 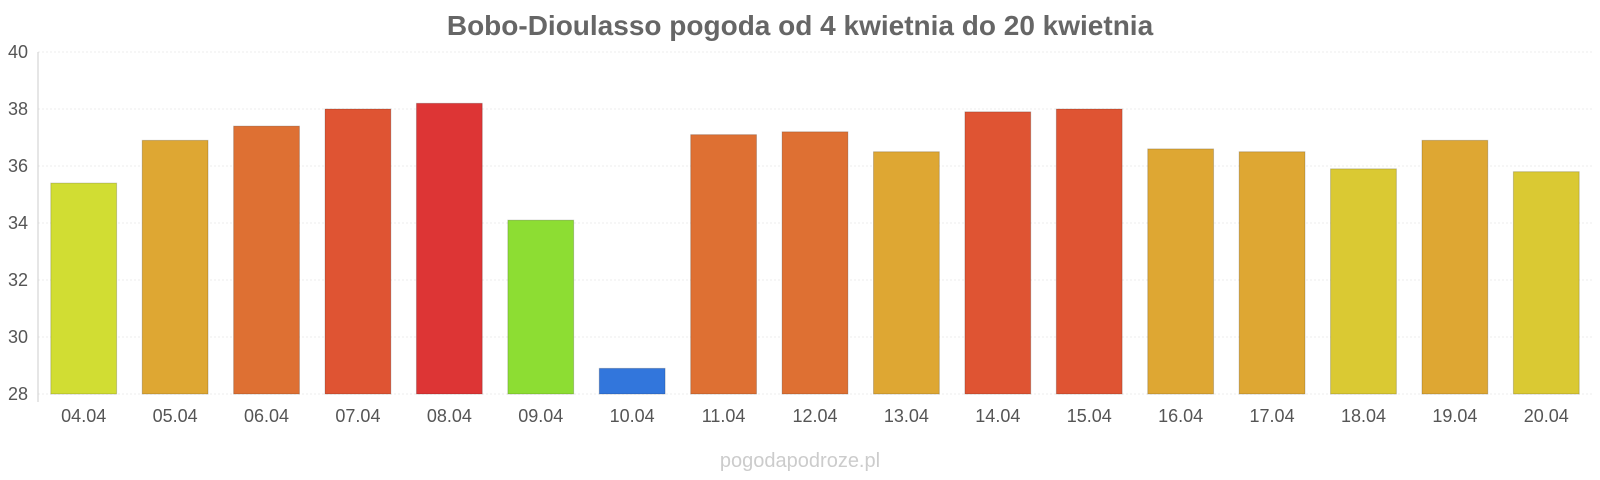 What do you see at coordinates (83, 416) in the screenshot?
I see `x-tick-label: 04.04` at bounding box center [83, 416].